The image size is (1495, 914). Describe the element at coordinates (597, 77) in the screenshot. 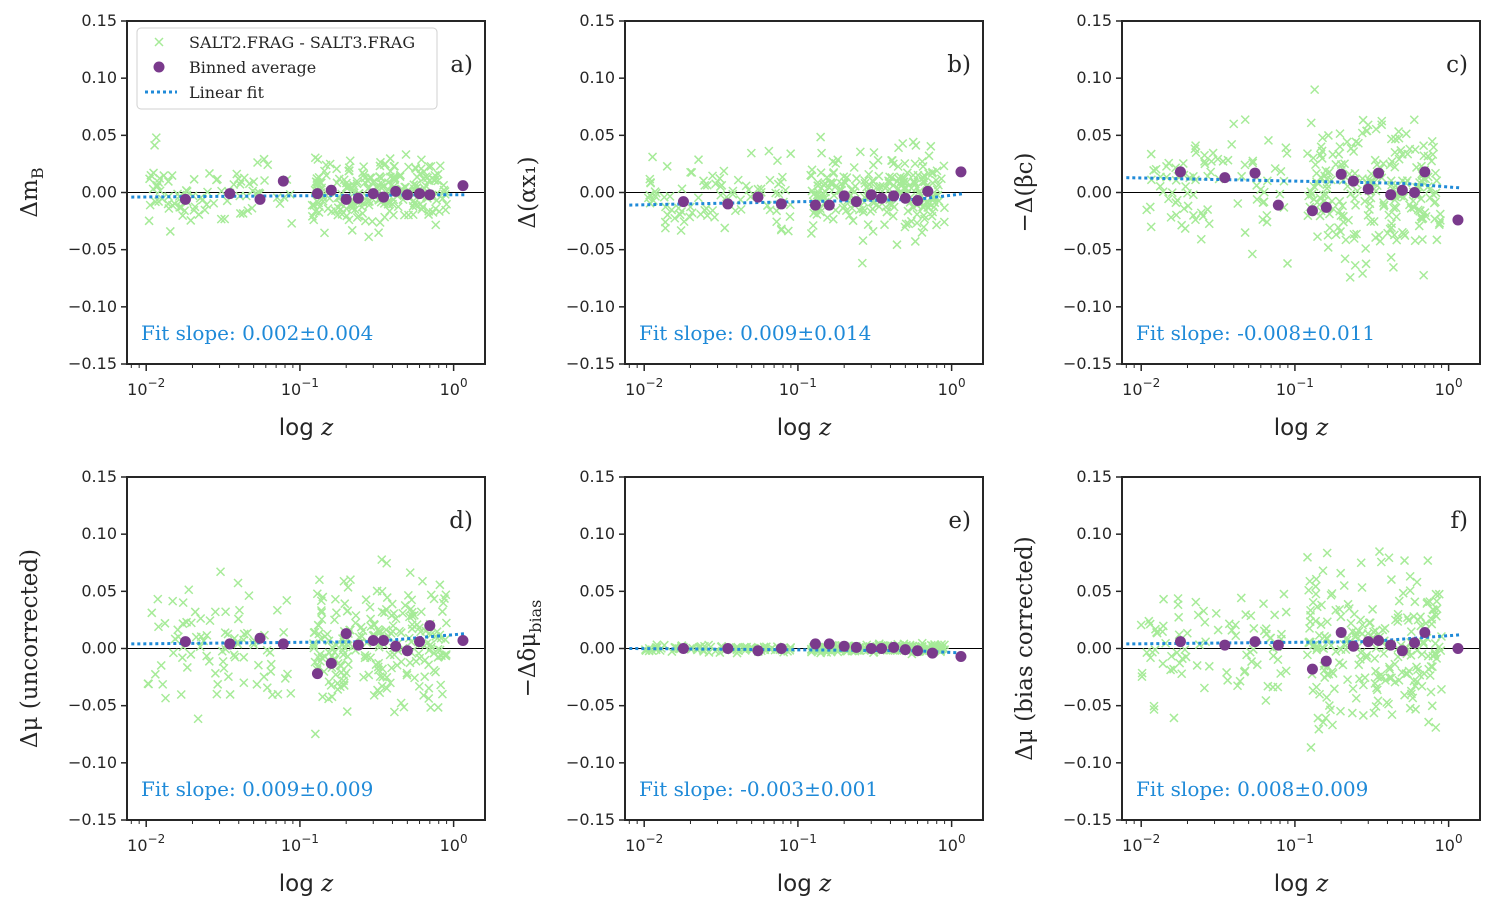

I see `y-tick-label: 0.10` at that location.